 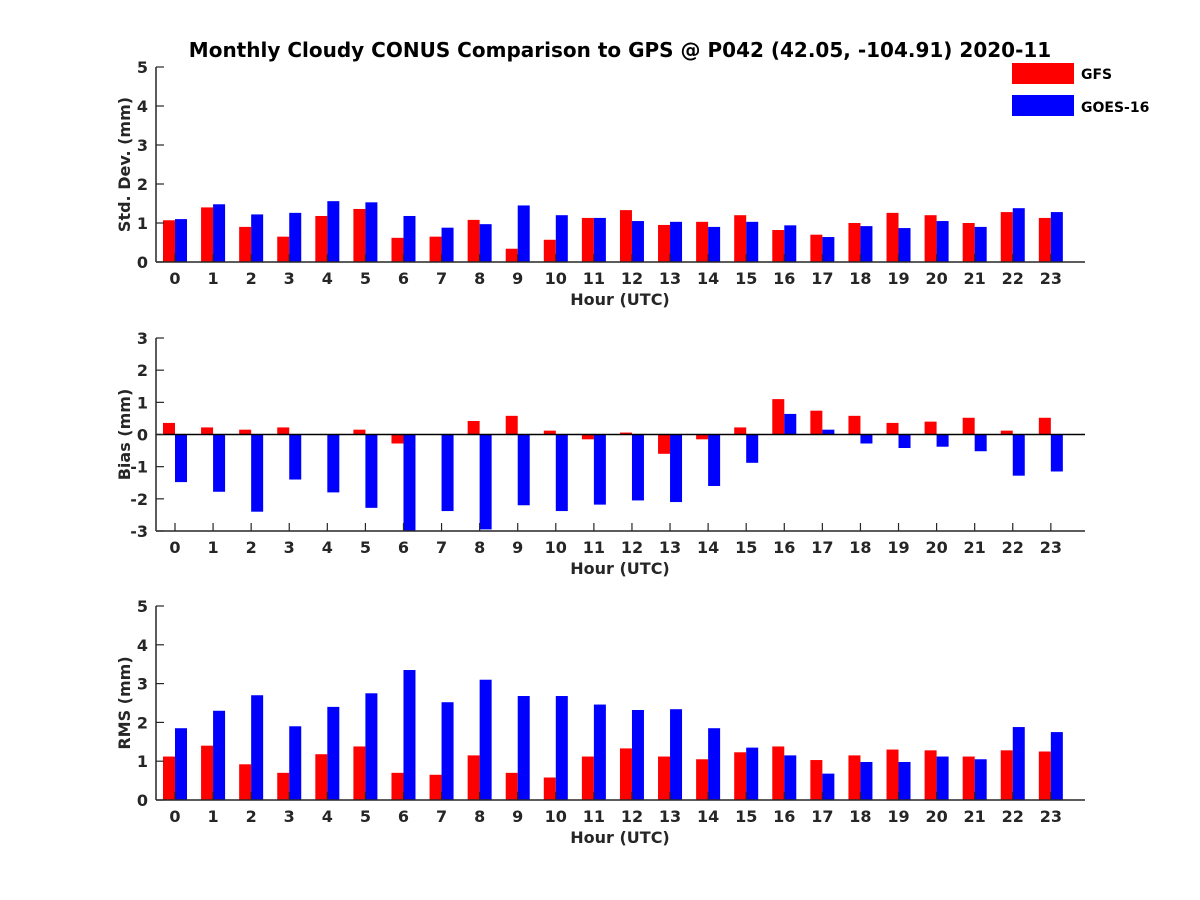 I want to click on bias-x-tick-label: 4, so click(x=327, y=547).